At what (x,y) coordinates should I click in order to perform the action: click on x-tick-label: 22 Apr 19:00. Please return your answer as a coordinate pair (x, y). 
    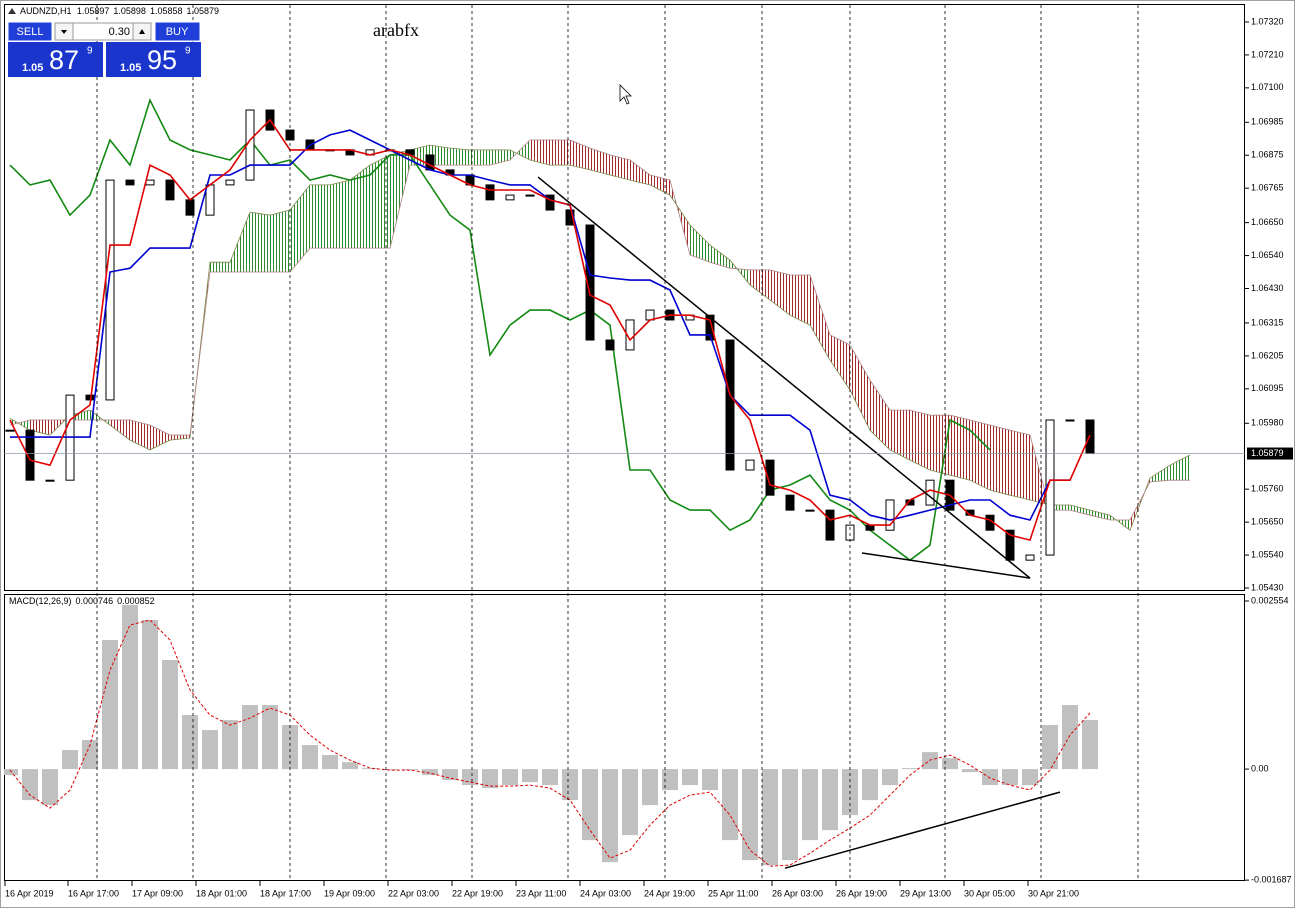
    Looking at the image, I should click on (477, 893).